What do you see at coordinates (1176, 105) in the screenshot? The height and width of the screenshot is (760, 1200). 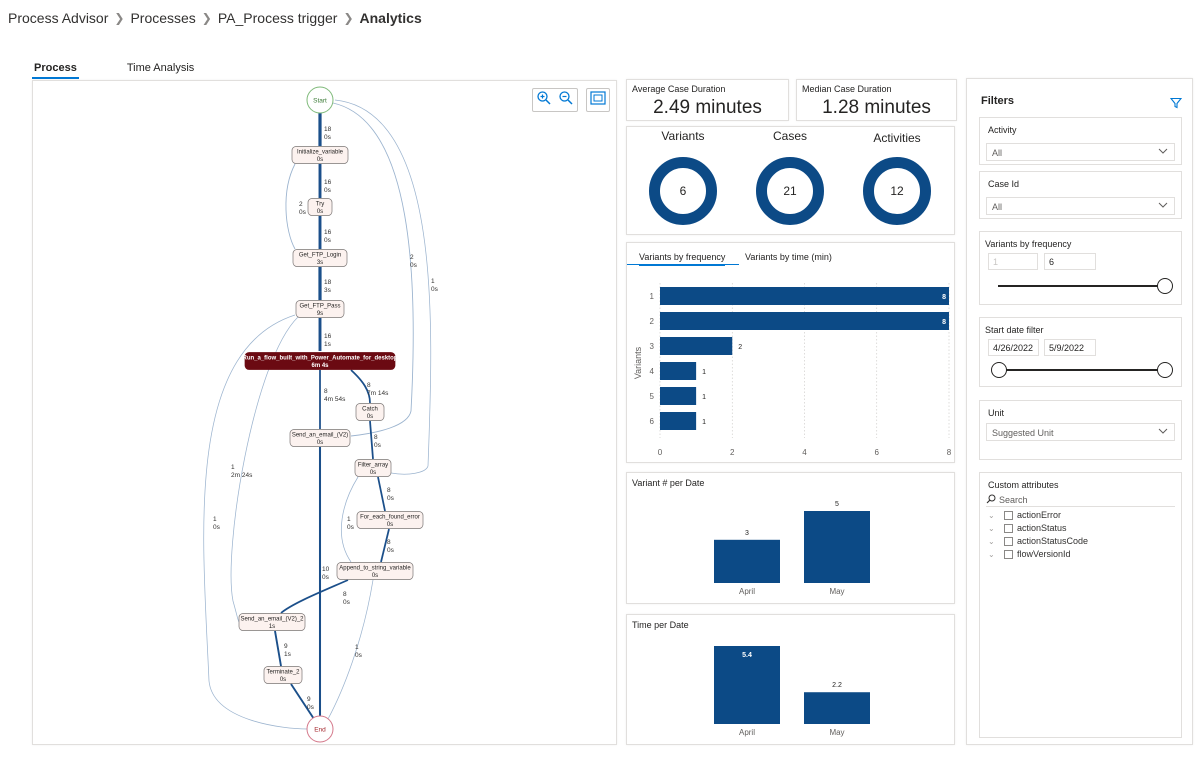 I see `filter-icon` at bounding box center [1176, 105].